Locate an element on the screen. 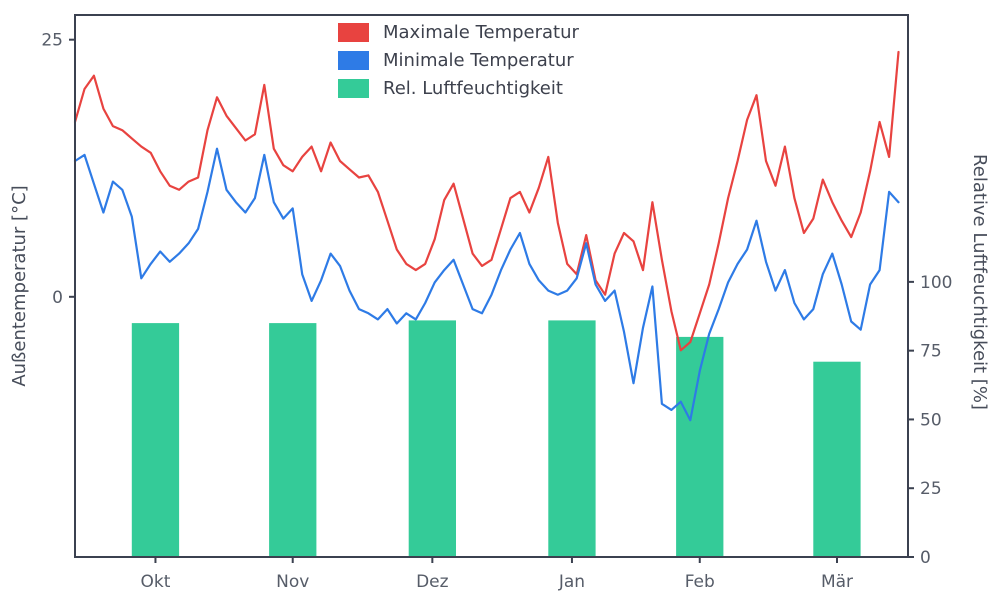 This screenshot has height=600, width=1000. legend-item-2: Rel. Luftfeuchtigkeit is located at coordinates (458, 88).